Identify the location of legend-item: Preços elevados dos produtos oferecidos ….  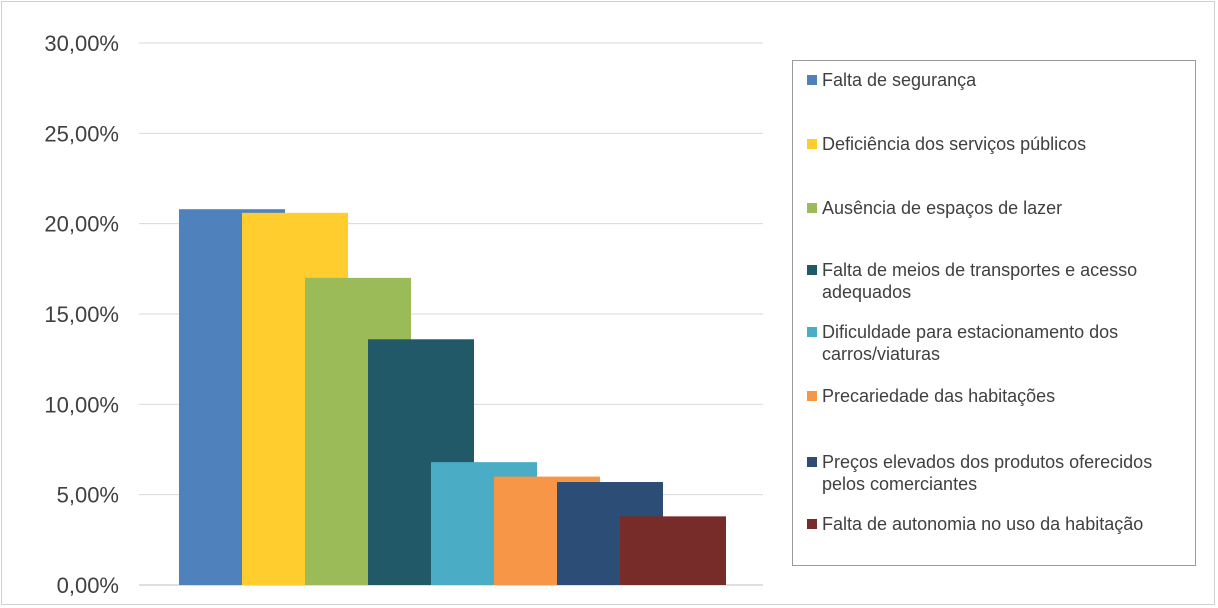
(997, 473).